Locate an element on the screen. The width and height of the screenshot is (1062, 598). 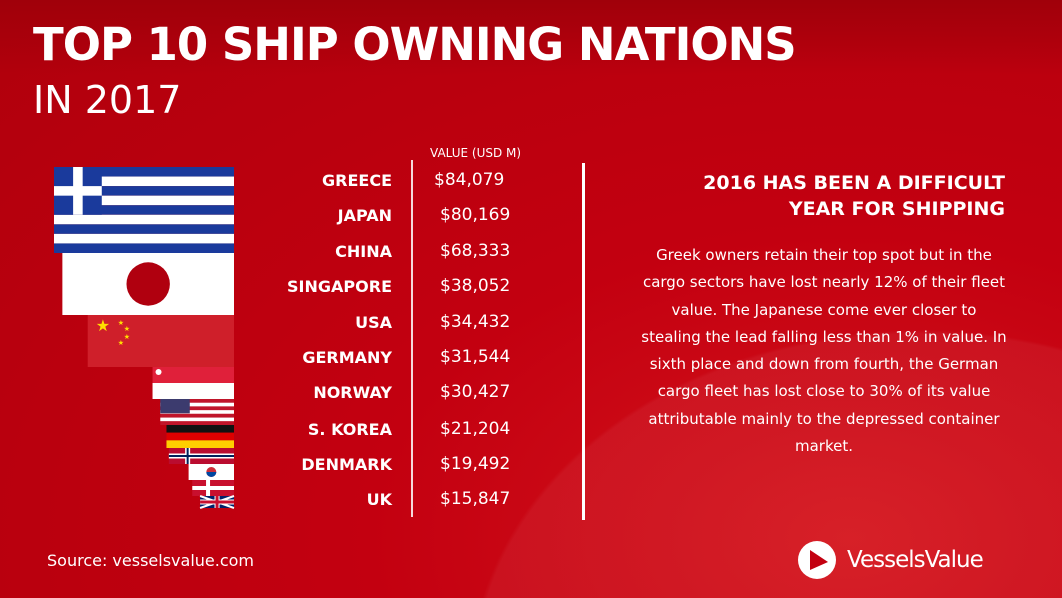
value-label: $80,169 is located at coordinates (475, 215).